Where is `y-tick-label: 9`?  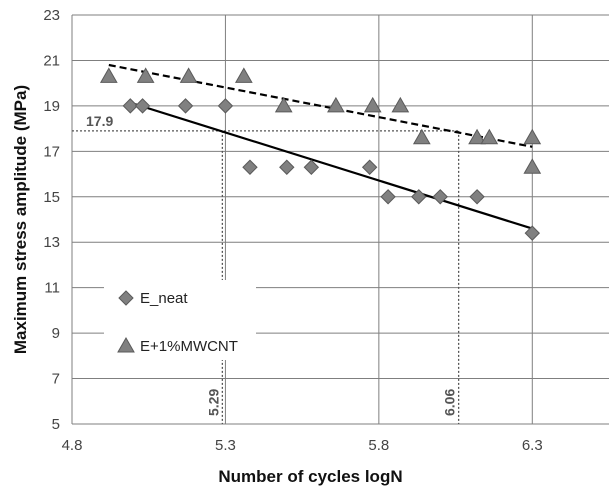
y-tick-label: 9 is located at coordinates (56, 333).